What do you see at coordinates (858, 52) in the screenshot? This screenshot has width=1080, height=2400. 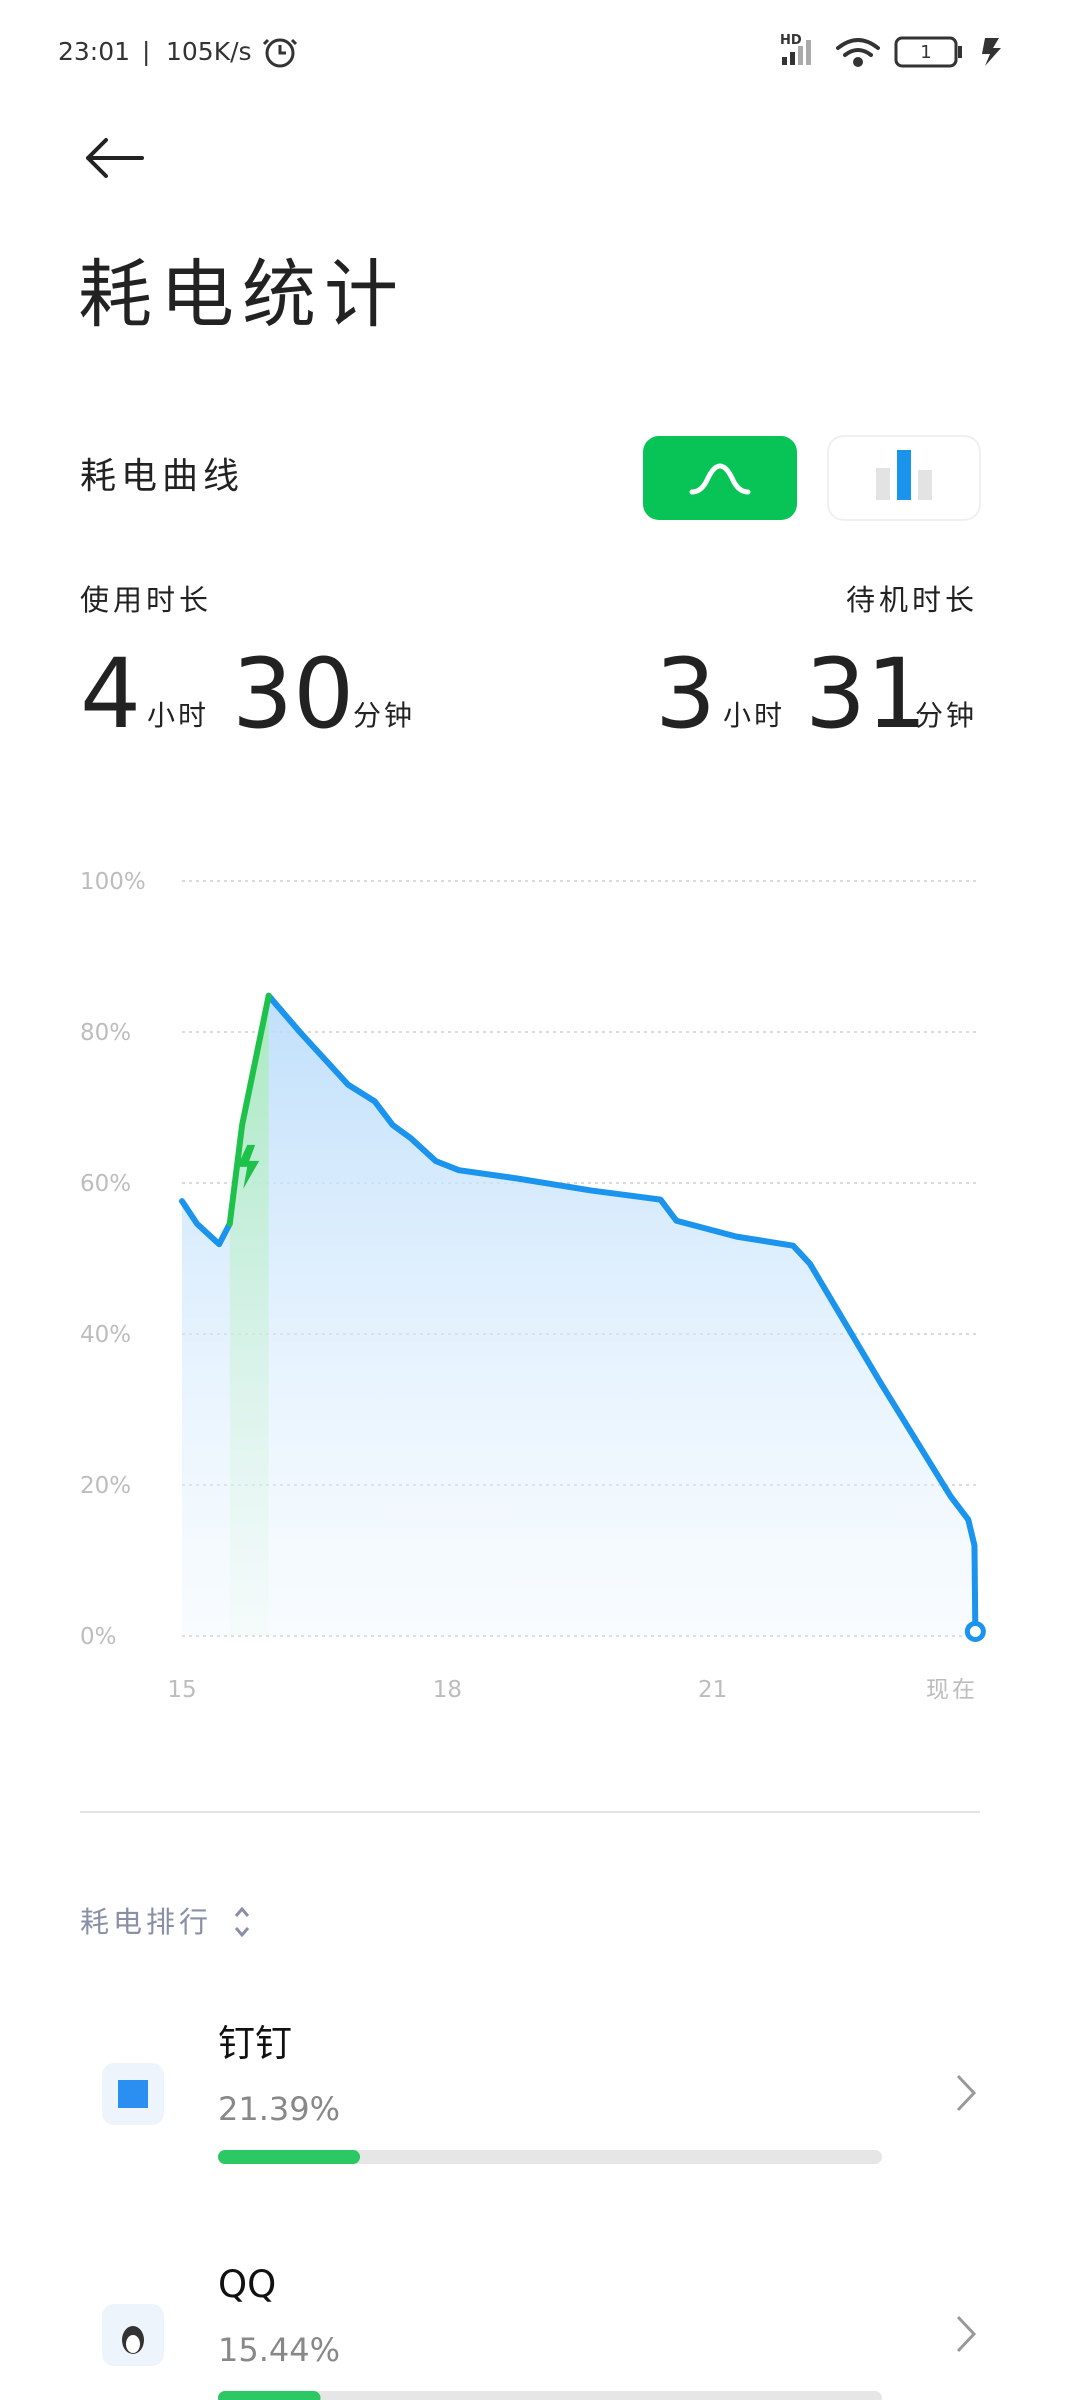 I see `wifi-icon` at bounding box center [858, 52].